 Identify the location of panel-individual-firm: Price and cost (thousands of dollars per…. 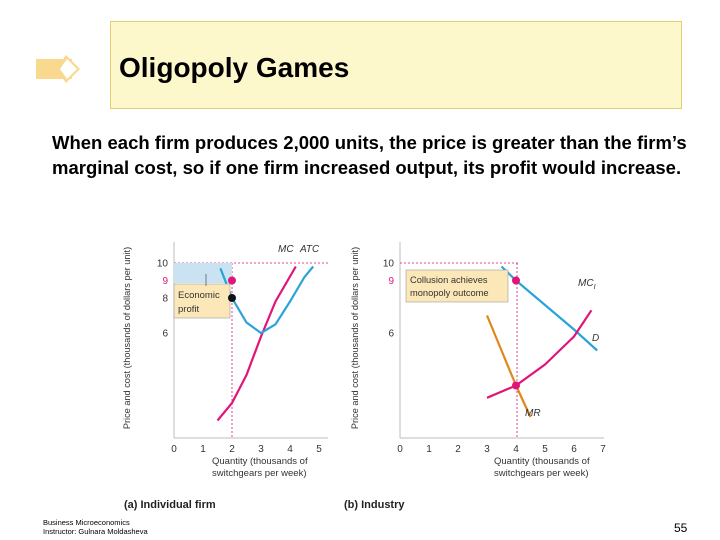
(225, 376).